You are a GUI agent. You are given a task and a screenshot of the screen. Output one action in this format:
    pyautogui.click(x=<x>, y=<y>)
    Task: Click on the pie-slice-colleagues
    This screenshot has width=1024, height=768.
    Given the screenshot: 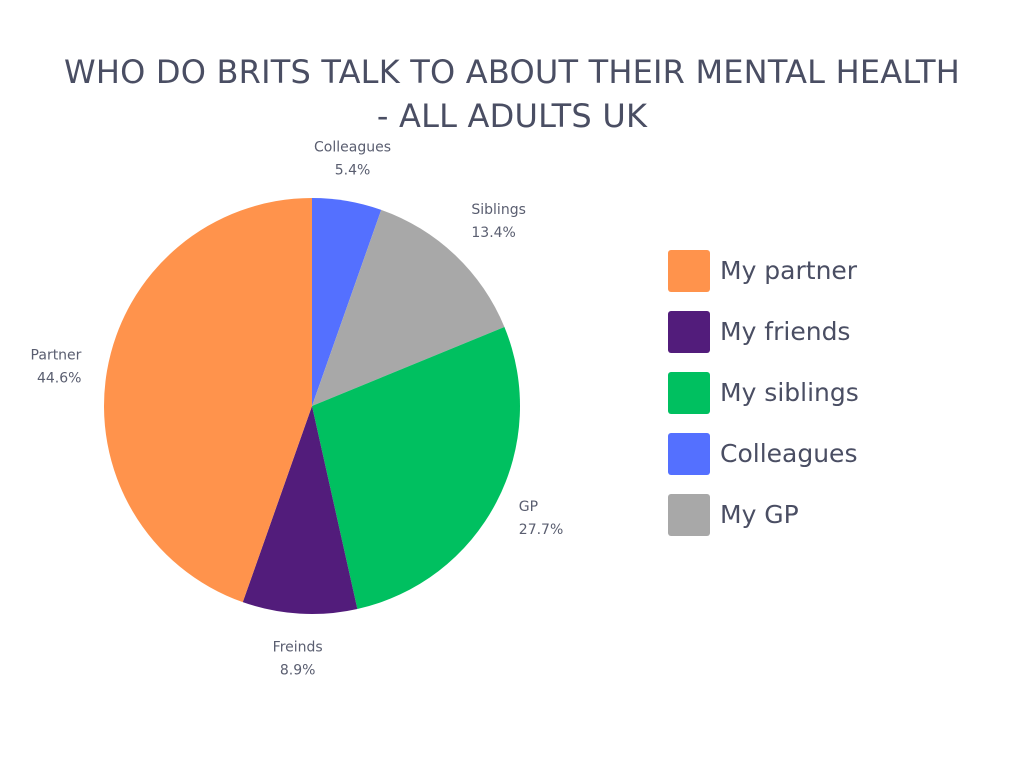 What is the action you would take?
    pyautogui.click(x=347, y=302)
    